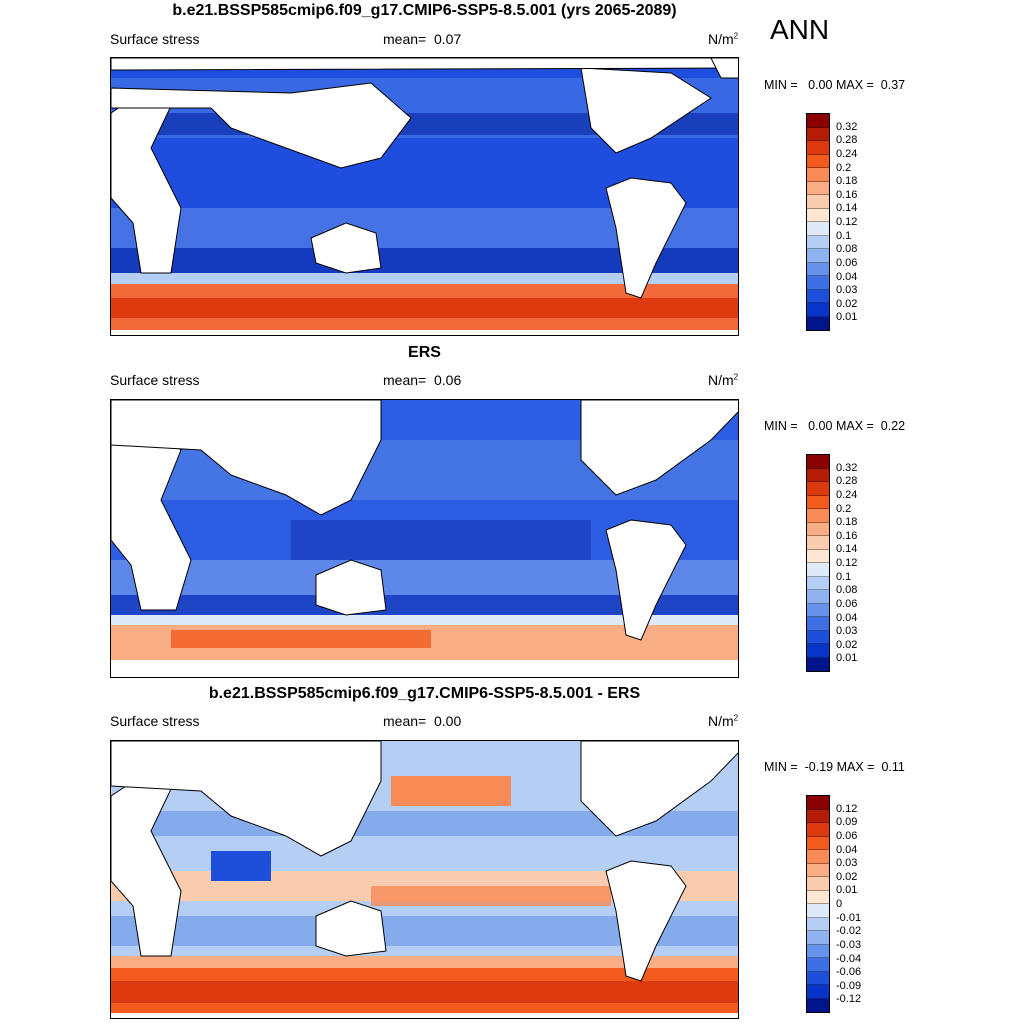 This screenshot has width=1024, height=1024. I want to click on panel-1-minmax: MIN = 0.00 MAX = 0.37, so click(834, 85).